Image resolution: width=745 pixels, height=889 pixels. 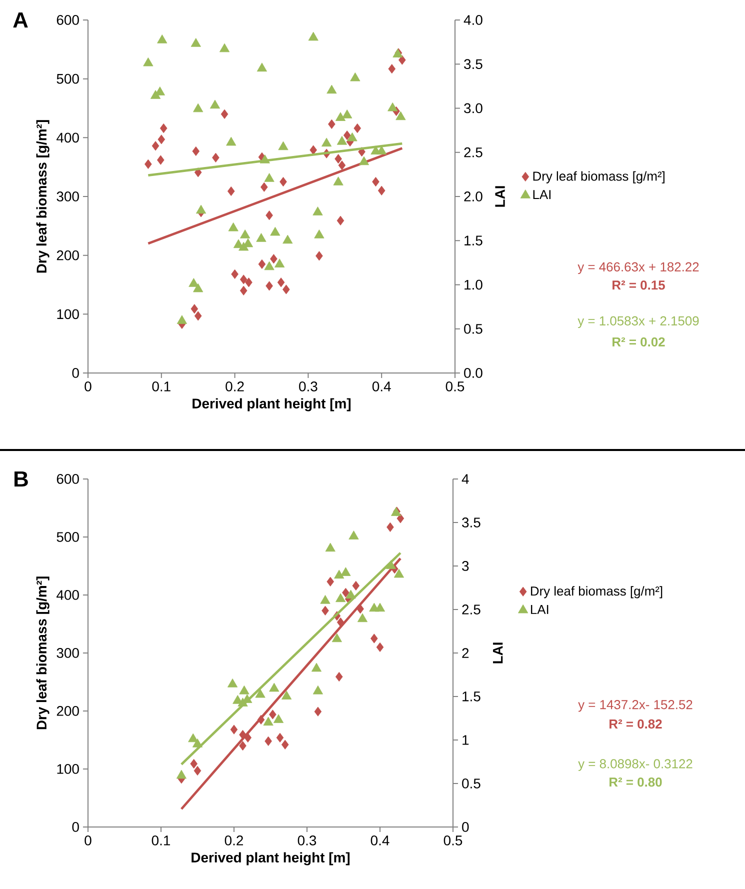 I want to click on y2-tick-label: 4.0, so click(x=473, y=20).